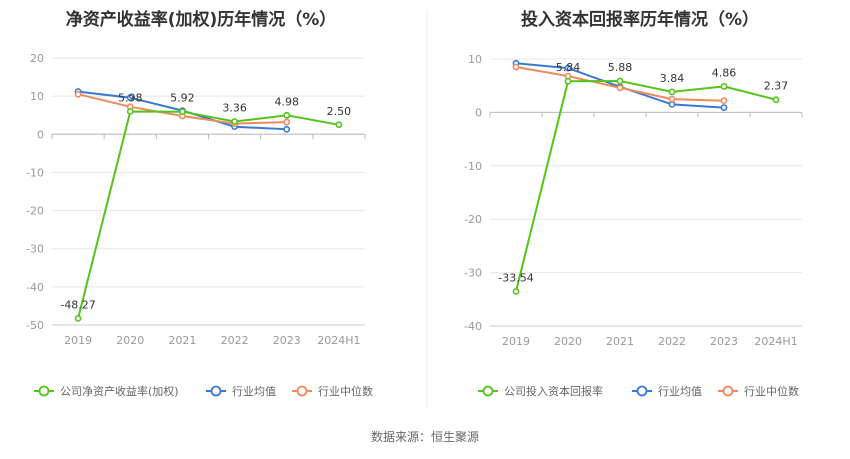 This screenshot has width=850, height=459. What do you see at coordinates (37, 58) in the screenshot?
I see `y-tick-label: 20` at bounding box center [37, 58].